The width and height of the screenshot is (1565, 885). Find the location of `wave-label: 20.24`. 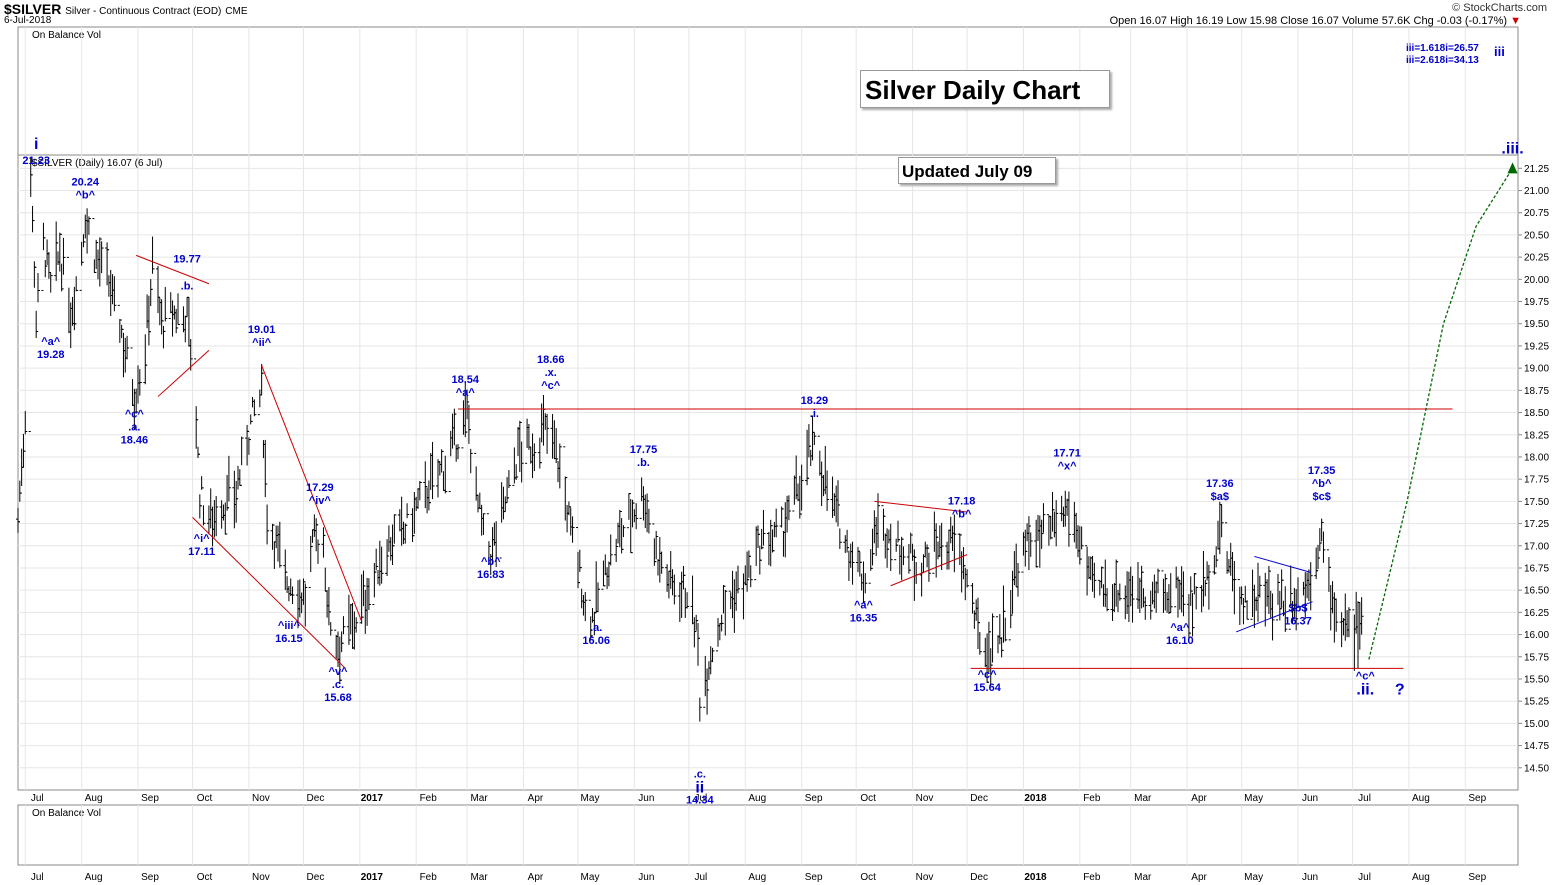

wave-label: 20.24 is located at coordinates (86, 183).